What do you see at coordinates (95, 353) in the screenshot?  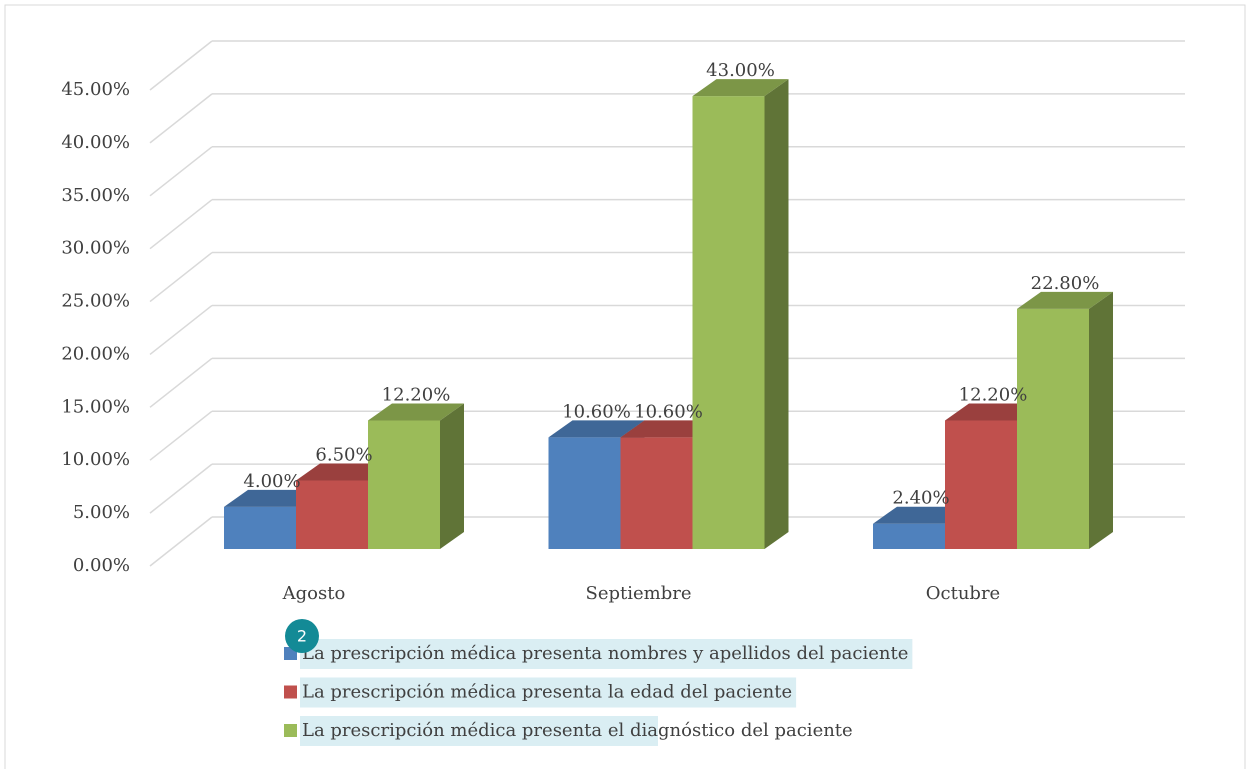 I see `y-tick-label: 20.00%` at bounding box center [95, 353].